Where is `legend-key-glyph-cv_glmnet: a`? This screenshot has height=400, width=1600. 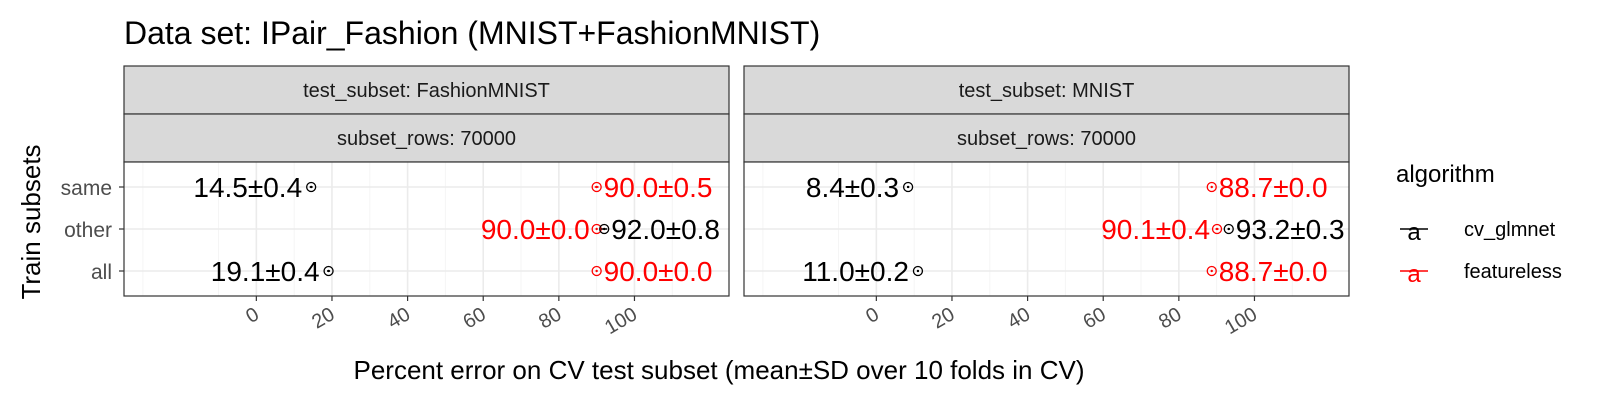 legend-key-glyph-cv_glmnet: a is located at coordinates (1414, 232).